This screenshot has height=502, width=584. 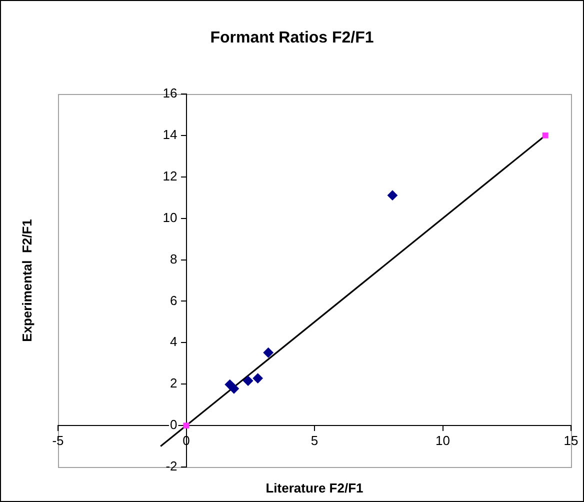 I want to click on y-tick-label: 16, so click(x=170, y=93).